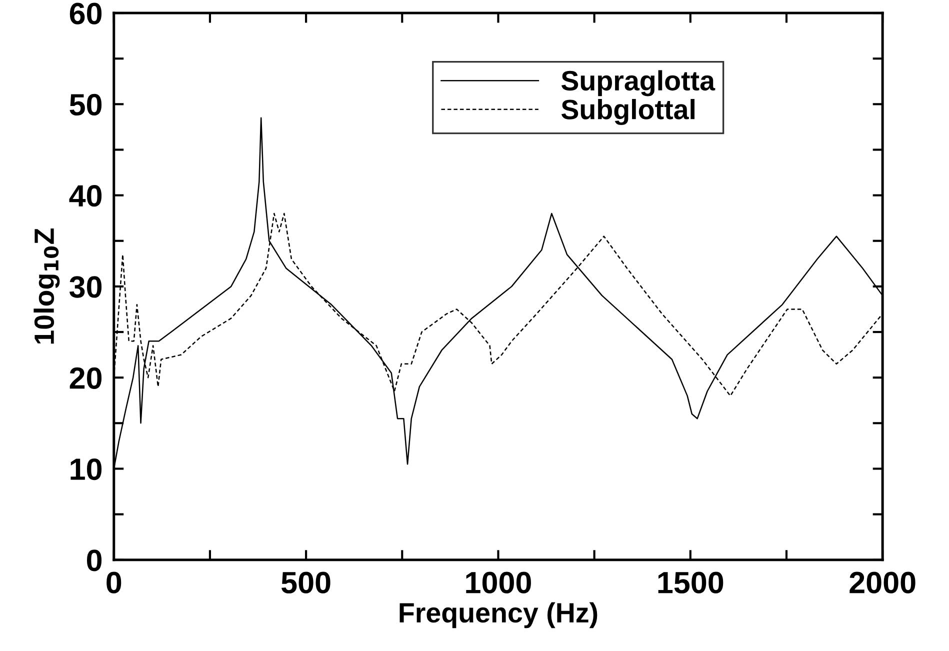  What do you see at coordinates (691, 583) in the screenshot?
I see `x-tick-label: 1500` at bounding box center [691, 583].